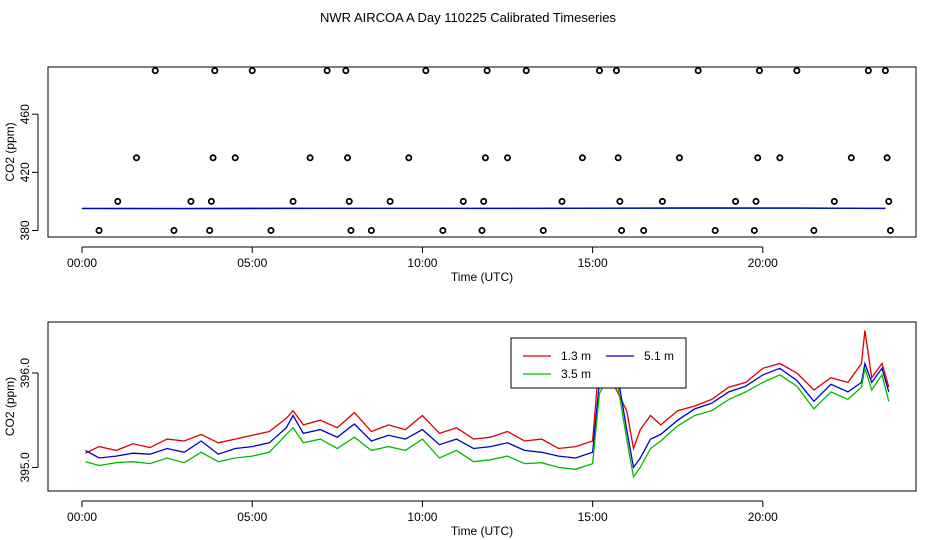 The image size is (936, 540). I want to click on legend: 1.3 m 5.1 m 3.5 m, so click(598, 363).